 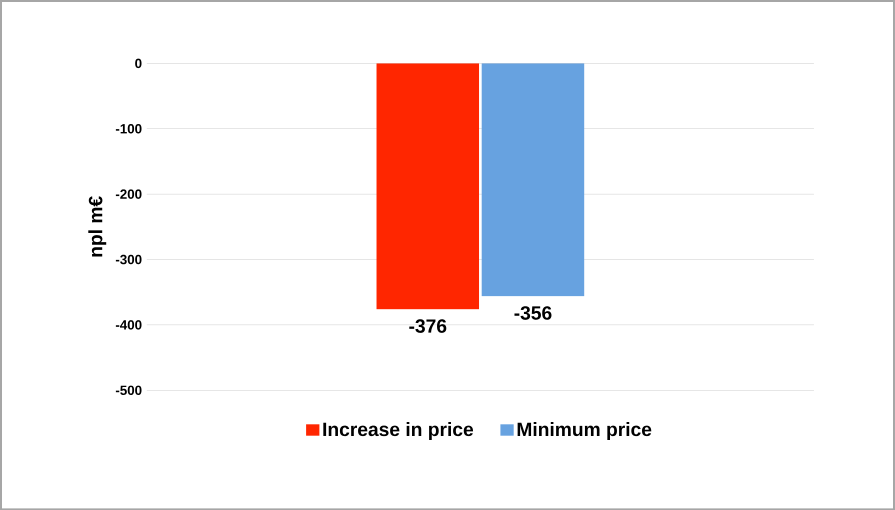 What do you see at coordinates (398, 431) in the screenshot?
I see `legend-label: Increase in price` at bounding box center [398, 431].